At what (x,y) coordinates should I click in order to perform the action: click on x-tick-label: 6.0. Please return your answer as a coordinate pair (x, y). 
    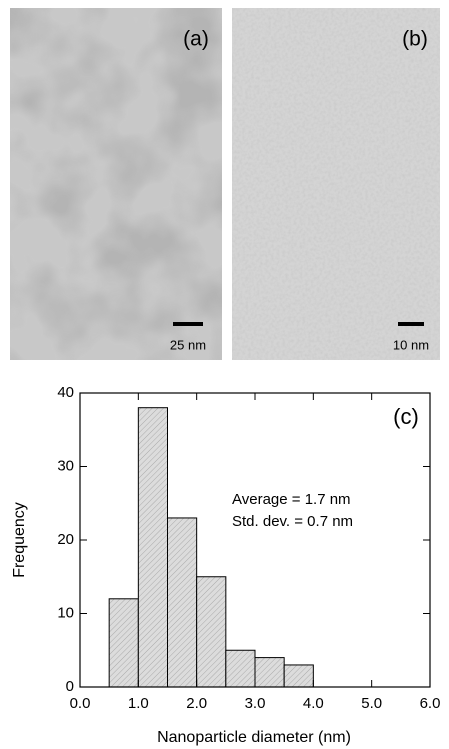
    Looking at the image, I should click on (430, 703).